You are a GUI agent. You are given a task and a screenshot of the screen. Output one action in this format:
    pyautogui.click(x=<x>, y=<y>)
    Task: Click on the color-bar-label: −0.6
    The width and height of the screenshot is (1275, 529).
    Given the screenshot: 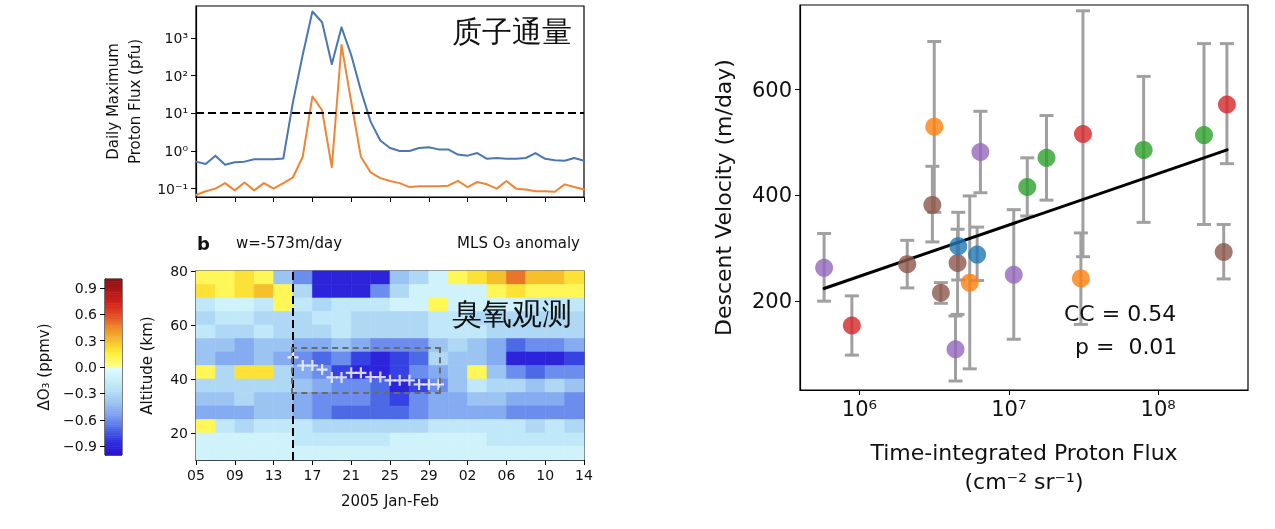 What is the action you would take?
    pyautogui.click(x=80, y=419)
    